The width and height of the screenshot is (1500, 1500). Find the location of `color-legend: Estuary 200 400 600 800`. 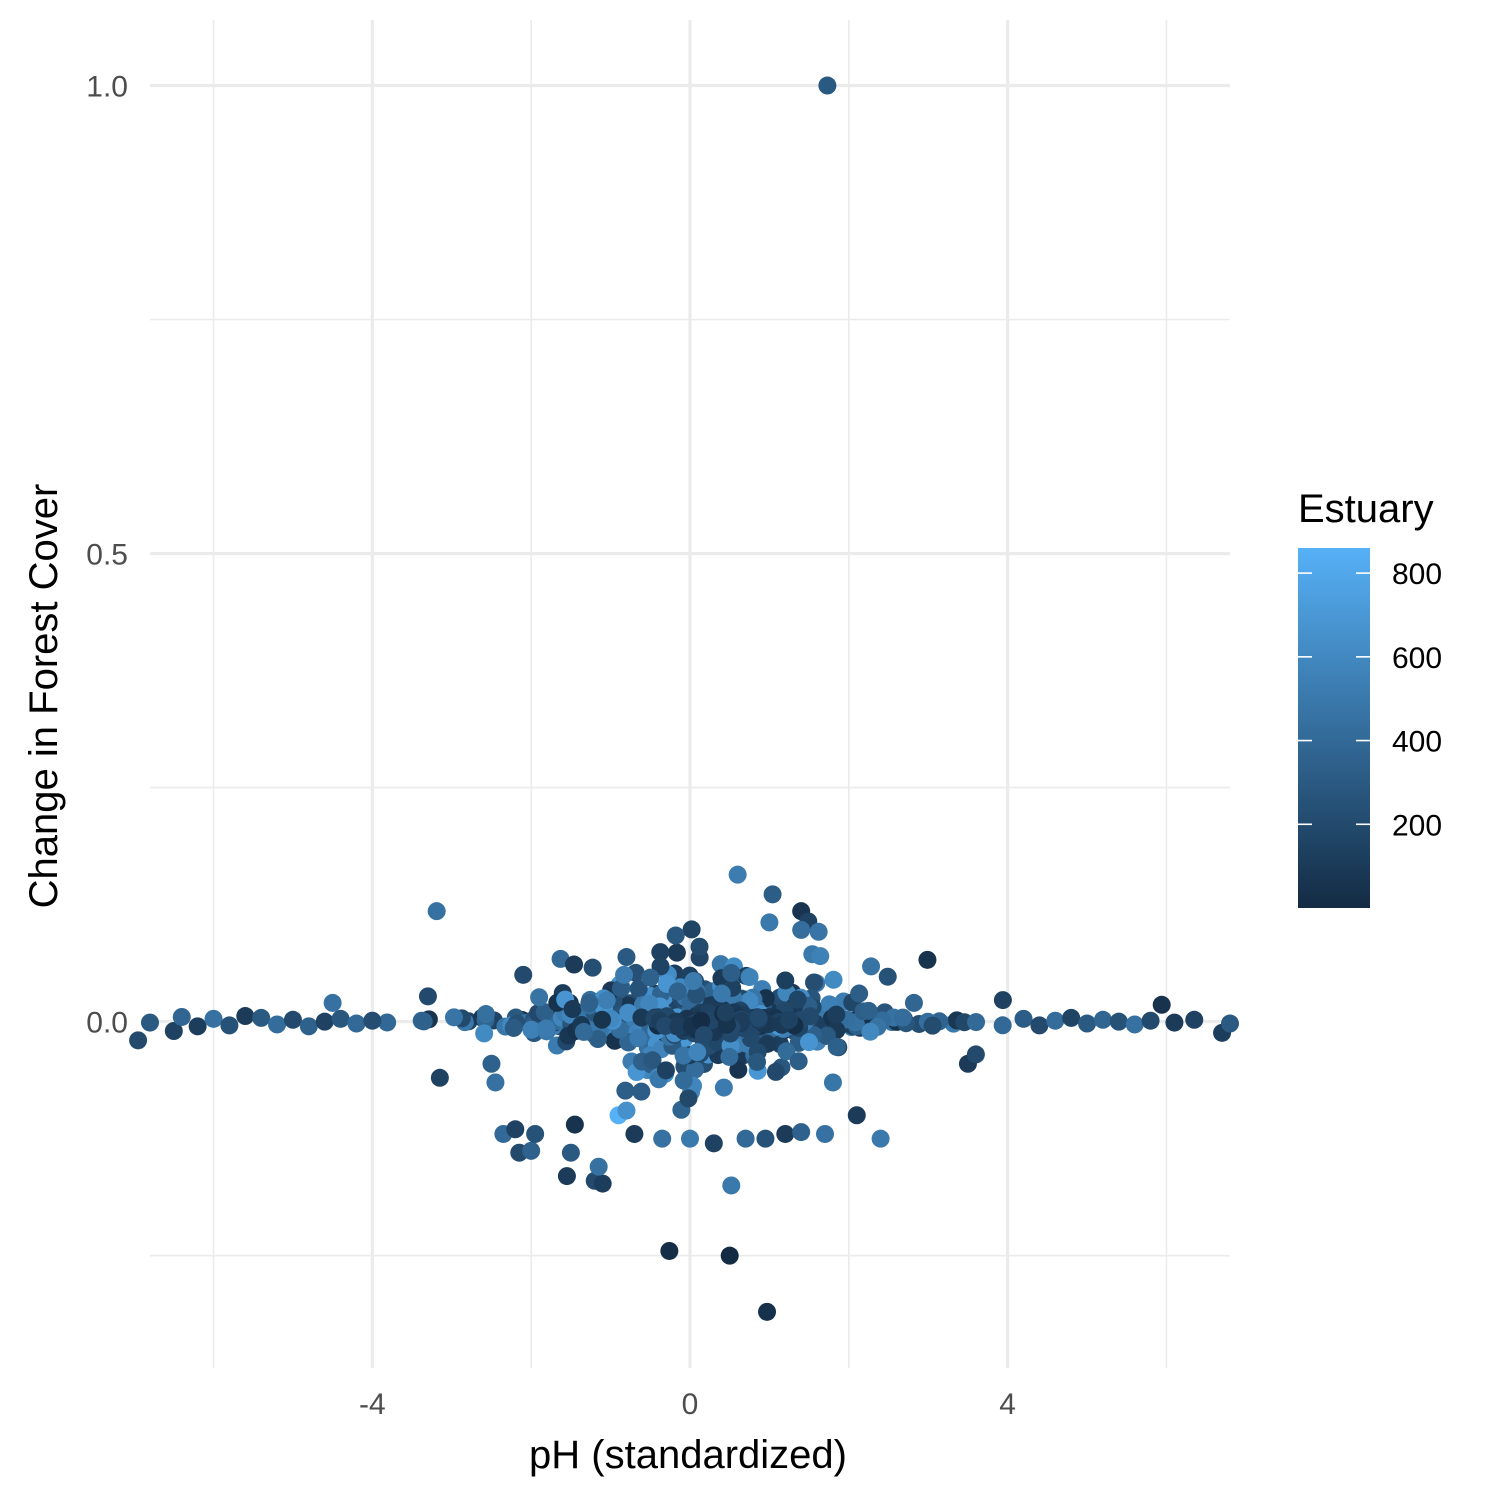

color-legend: Estuary 200 400 600 800 is located at coordinates (1370, 697).